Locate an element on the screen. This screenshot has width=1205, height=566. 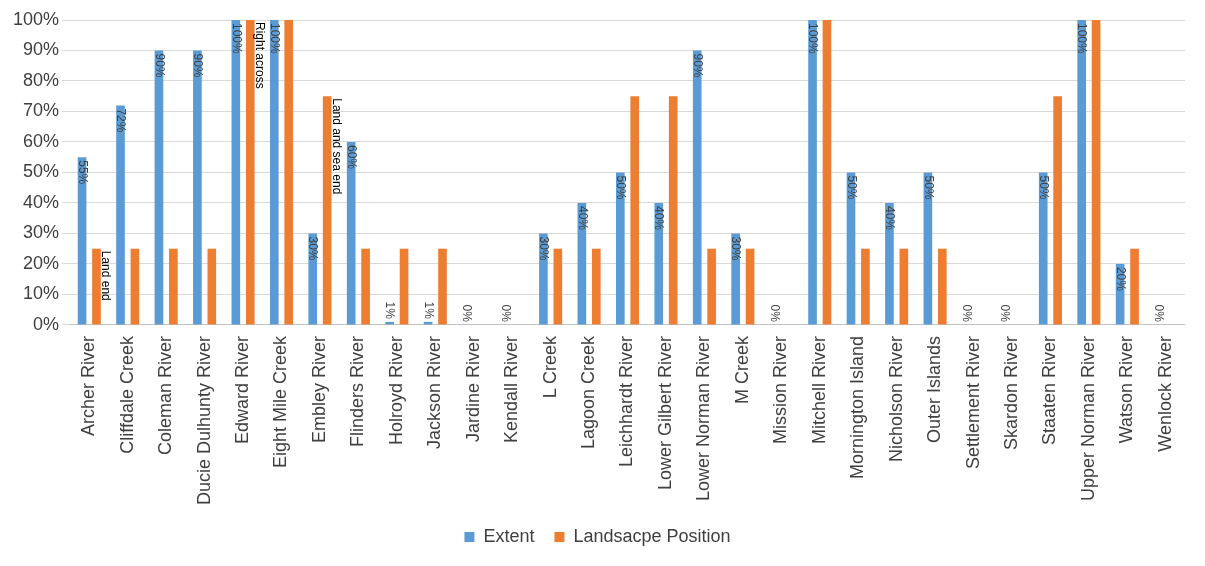
y-tick-label: 100% is located at coordinates (36, 18).